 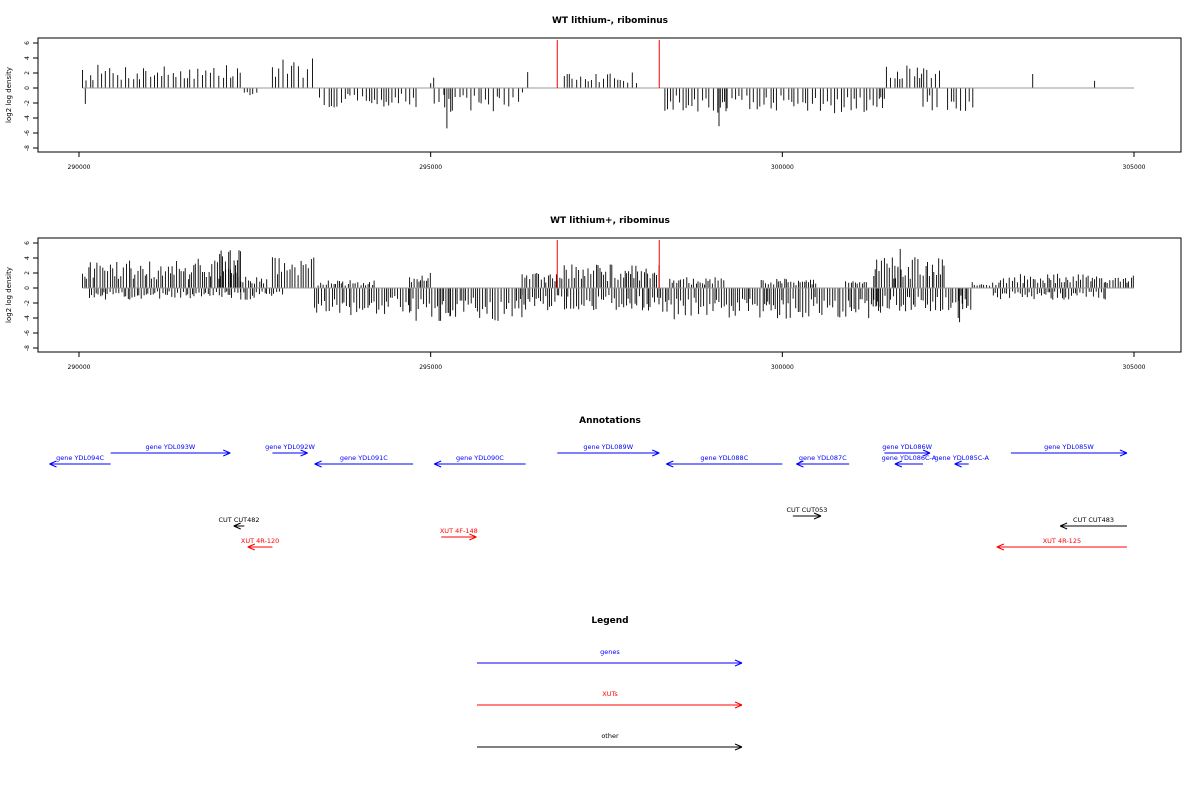 I want to click on legend-entries: genes XUTs other, so click(x=610, y=699).